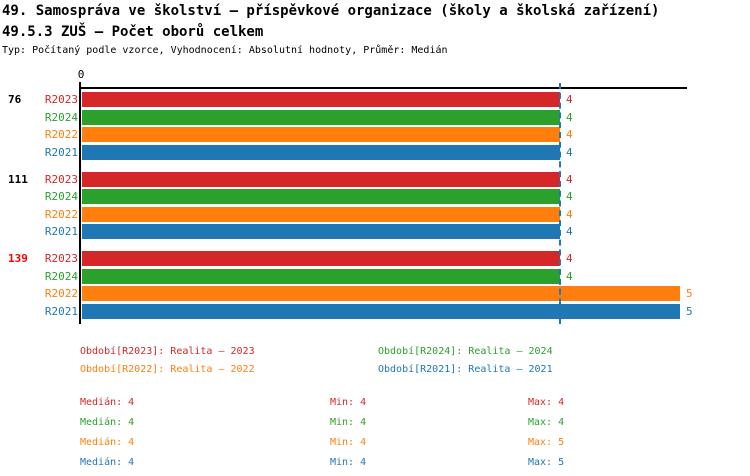 The image size is (750, 476). What do you see at coordinates (560, 203) in the screenshot?
I see `median-line` at bounding box center [560, 203].